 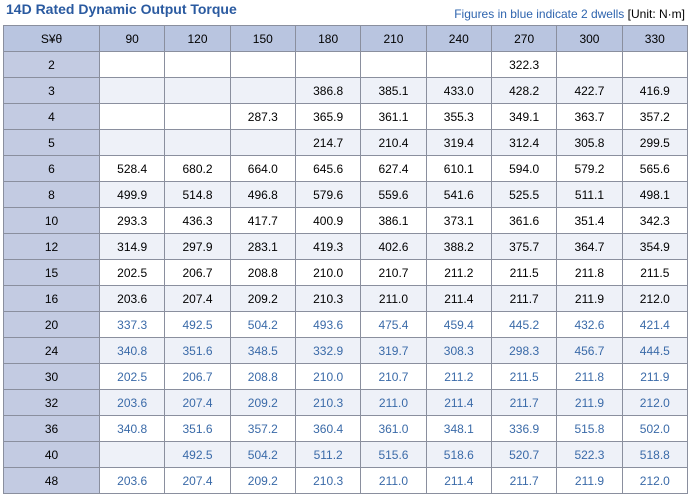 I want to click on cell: 336.9, so click(x=524, y=428).